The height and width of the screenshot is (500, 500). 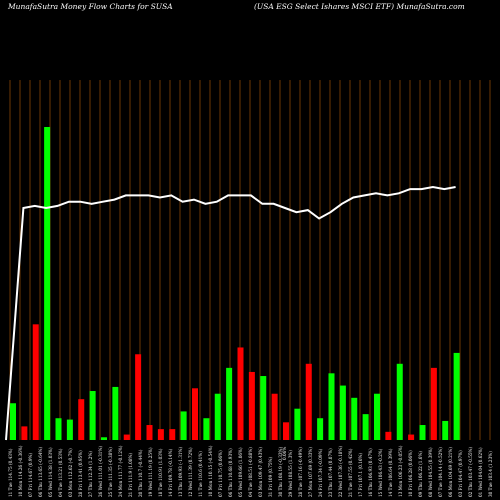 I want to click on x-tick-label: 29 Wed 108.55 (1.3%), so click(x=290, y=473).